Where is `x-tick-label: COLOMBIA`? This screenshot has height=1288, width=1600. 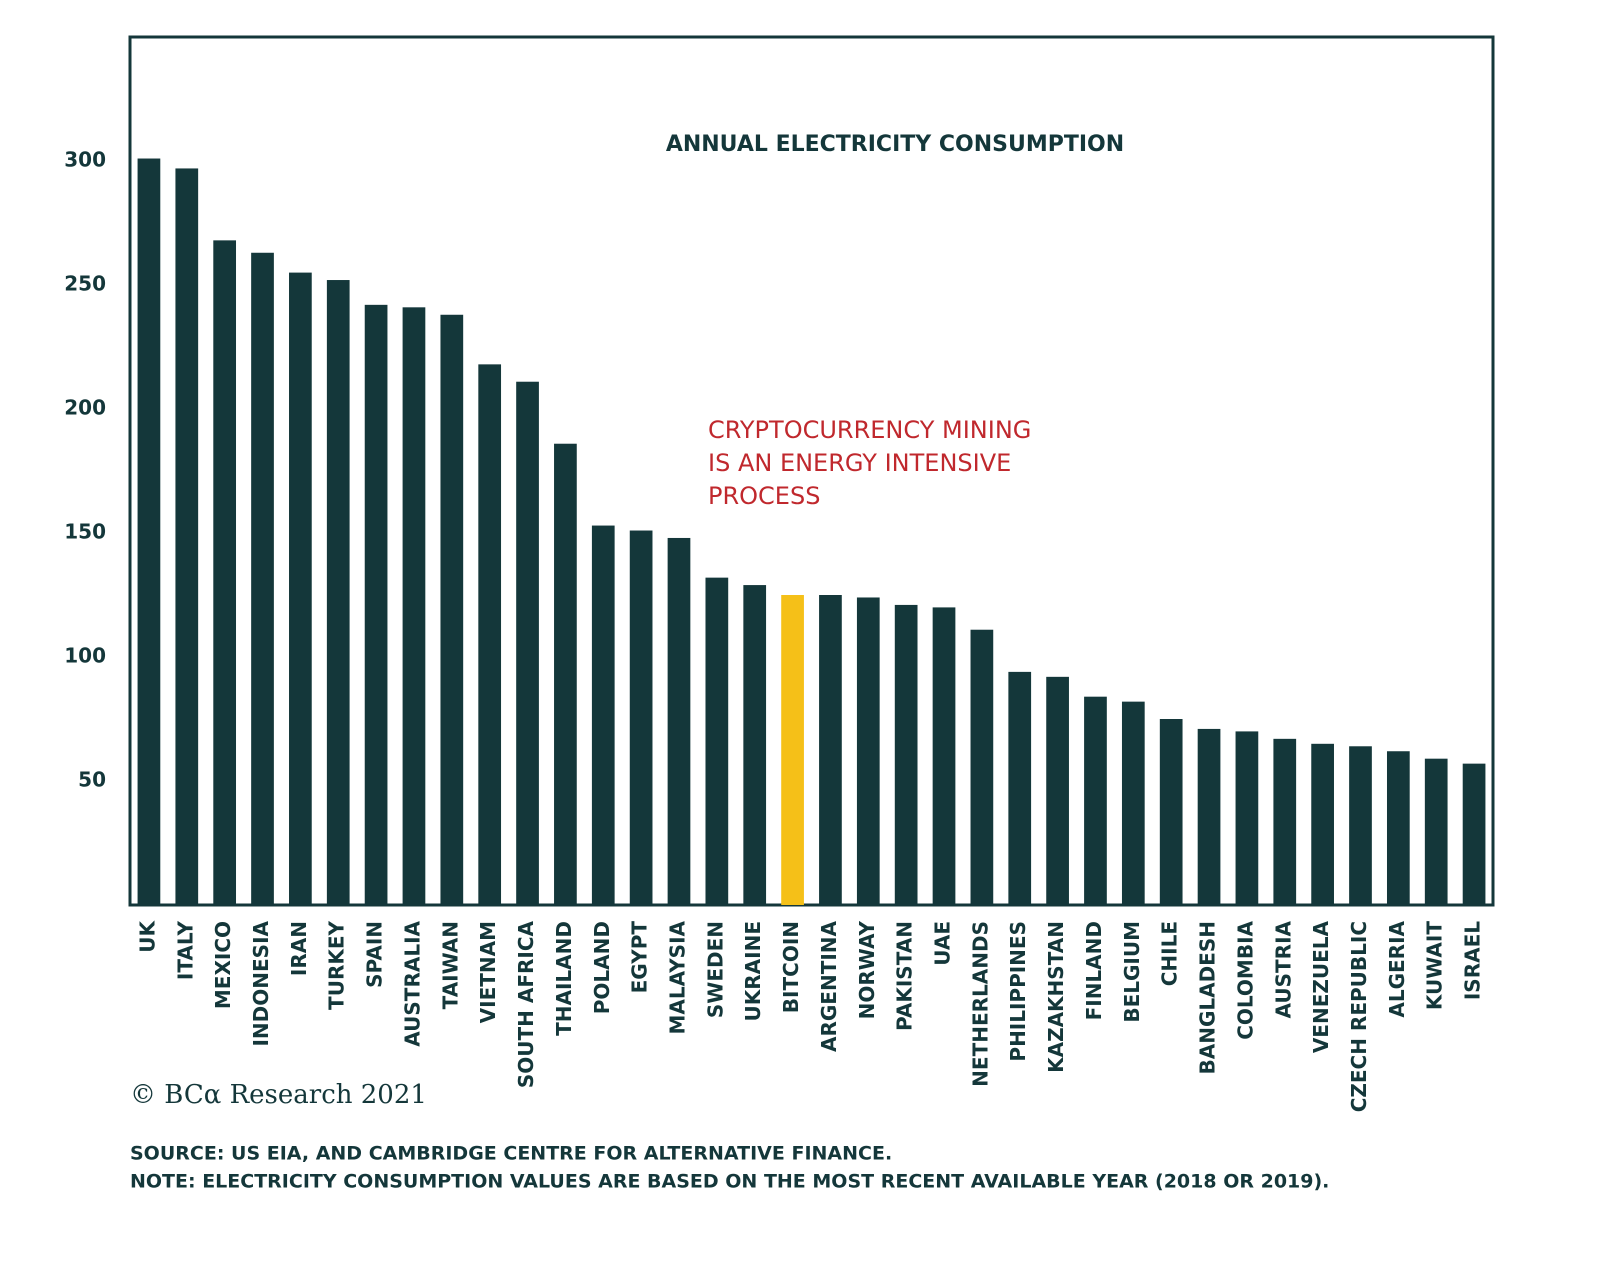
x-tick-label: COLOMBIA is located at coordinates (1245, 979).